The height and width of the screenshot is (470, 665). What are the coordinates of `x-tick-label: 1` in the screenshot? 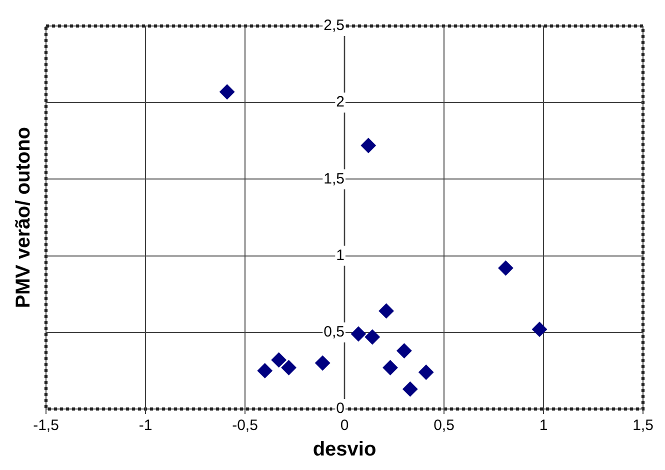 It's located at (543, 425).